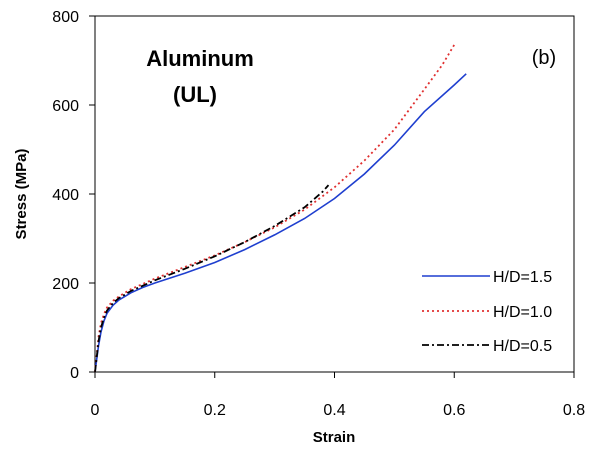 This screenshot has height=452, width=597. Describe the element at coordinates (65, 17) in the screenshot. I see `y-tick-label: 800` at that location.